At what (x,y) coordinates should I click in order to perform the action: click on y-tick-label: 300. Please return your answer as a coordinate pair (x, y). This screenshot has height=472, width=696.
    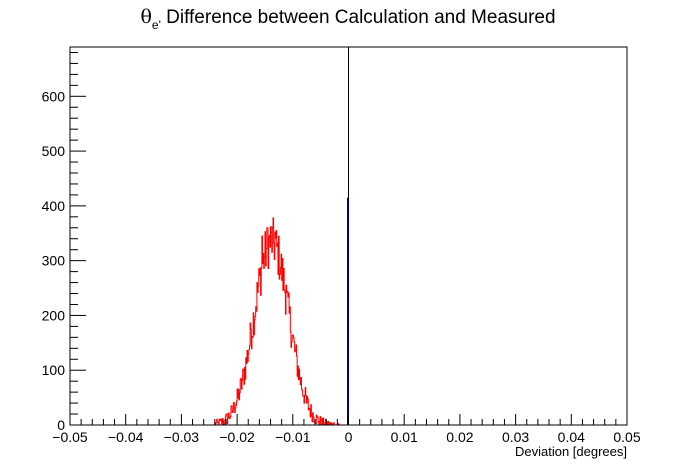
    Looking at the image, I should click on (54, 261).